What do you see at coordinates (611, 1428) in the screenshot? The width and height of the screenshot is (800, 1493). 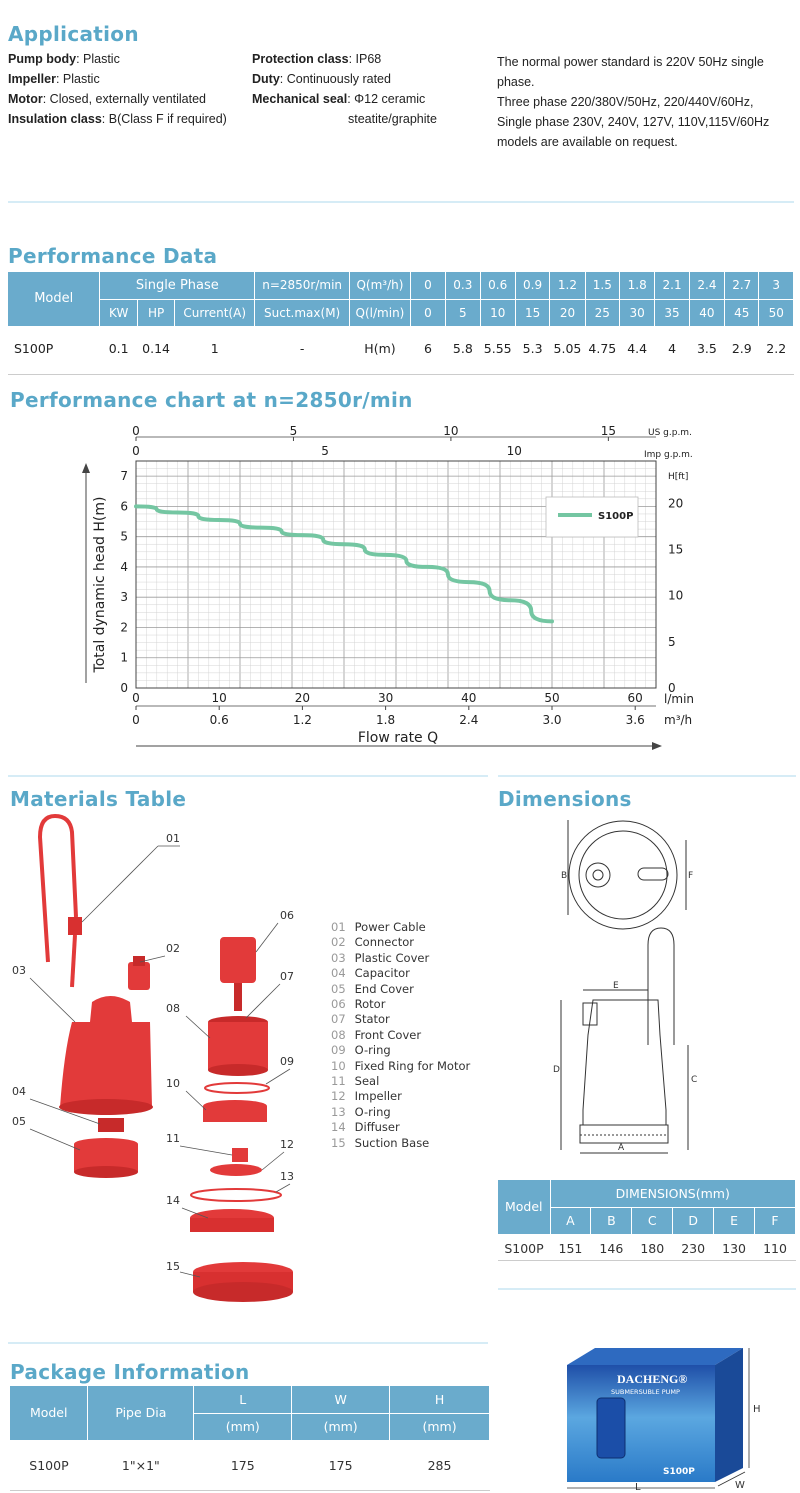 I see `pump-image-icon` at bounding box center [611, 1428].